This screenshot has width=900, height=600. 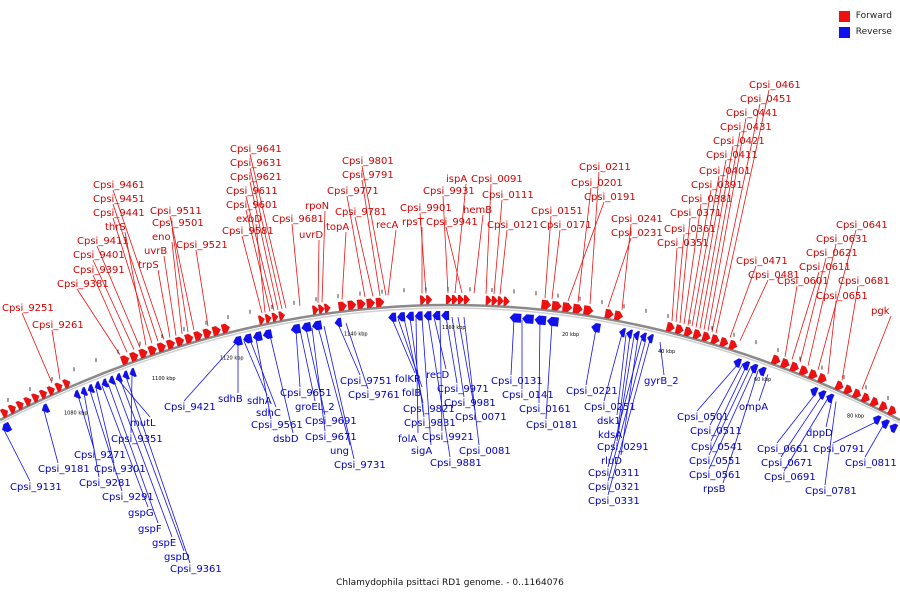 I want to click on forward-gene-label: Cpsi_9631, so click(x=256, y=163).